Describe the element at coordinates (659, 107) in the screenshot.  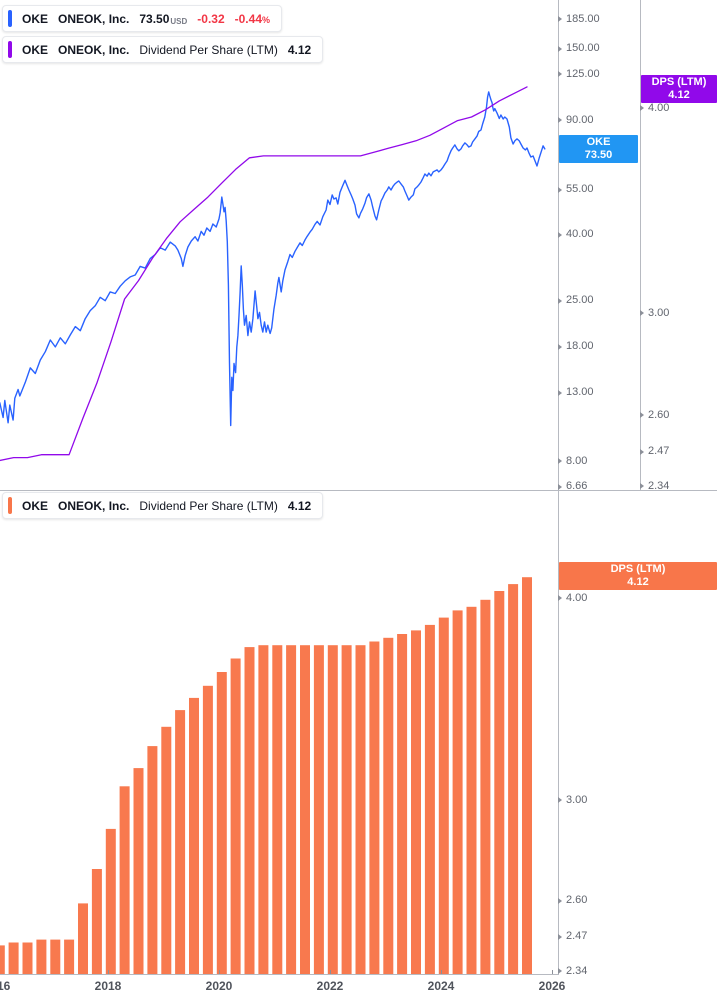
I see `axis-tick-label: 4.00` at that location.